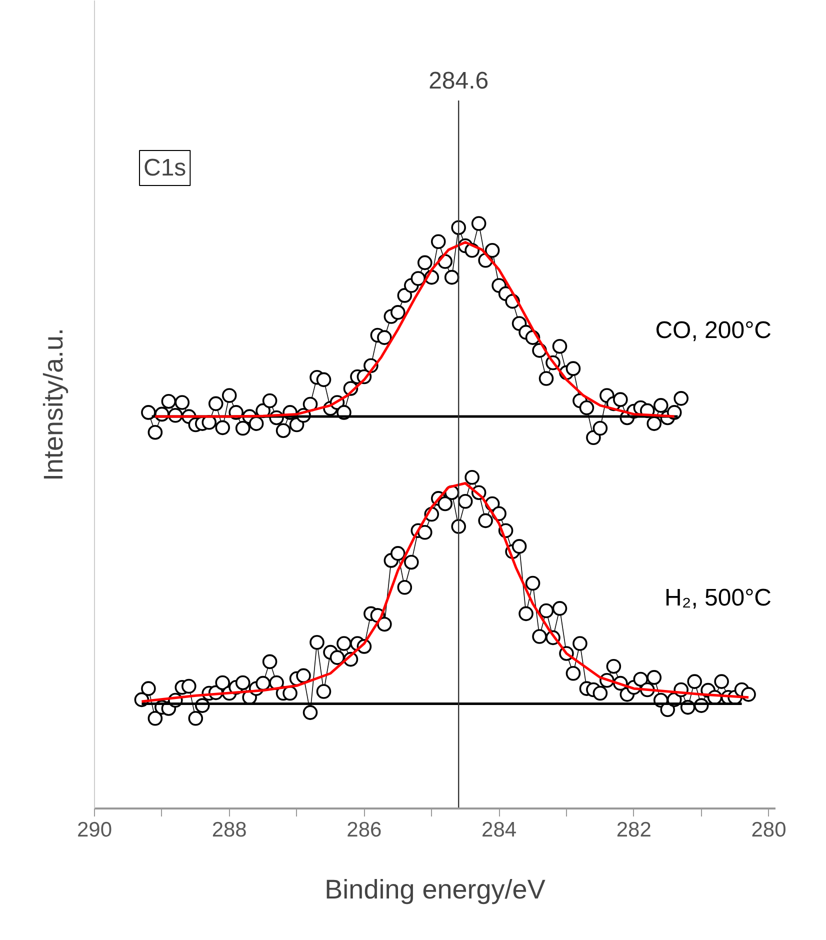 This screenshot has width=826, height=940. I want to click on y-axis-title: Intensity/a.u., so click(53, 405).